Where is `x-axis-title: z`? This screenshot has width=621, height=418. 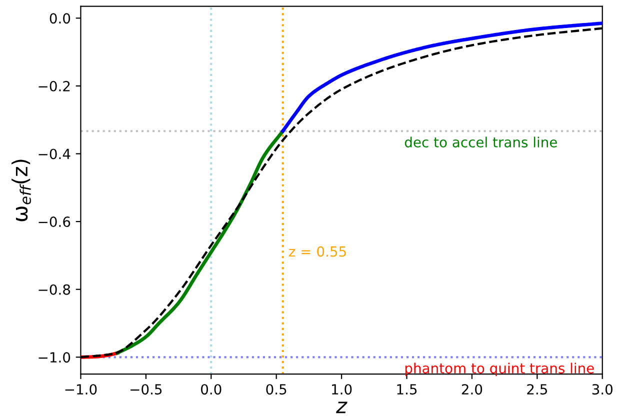 x-axis-title: z is located at coordinates (342, 408).